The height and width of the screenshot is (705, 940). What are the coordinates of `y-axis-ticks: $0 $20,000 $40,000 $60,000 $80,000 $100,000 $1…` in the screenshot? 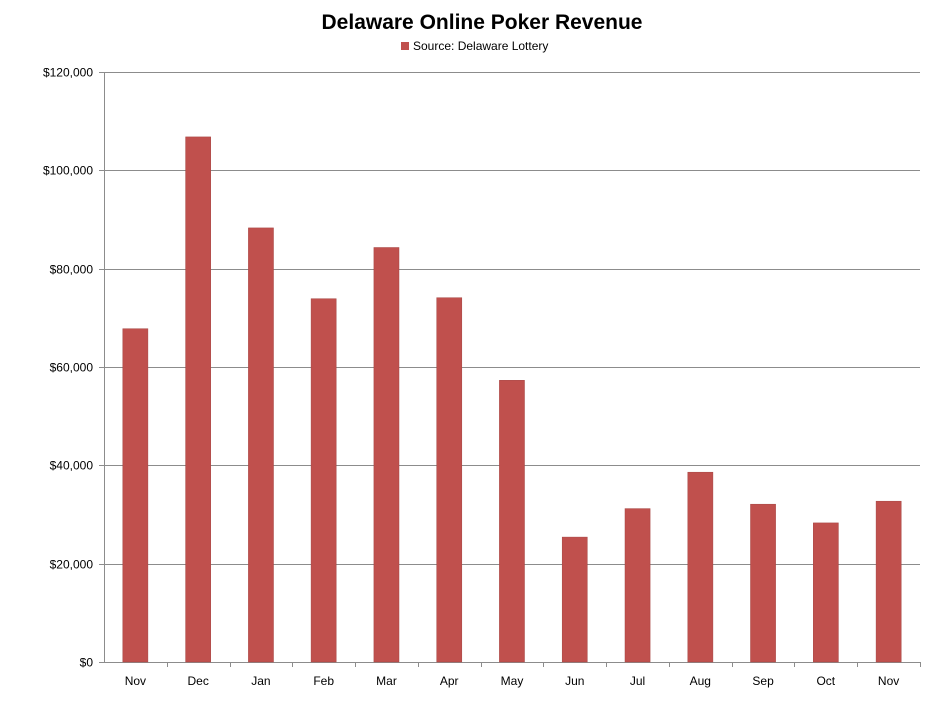 It's located at (68, 368).